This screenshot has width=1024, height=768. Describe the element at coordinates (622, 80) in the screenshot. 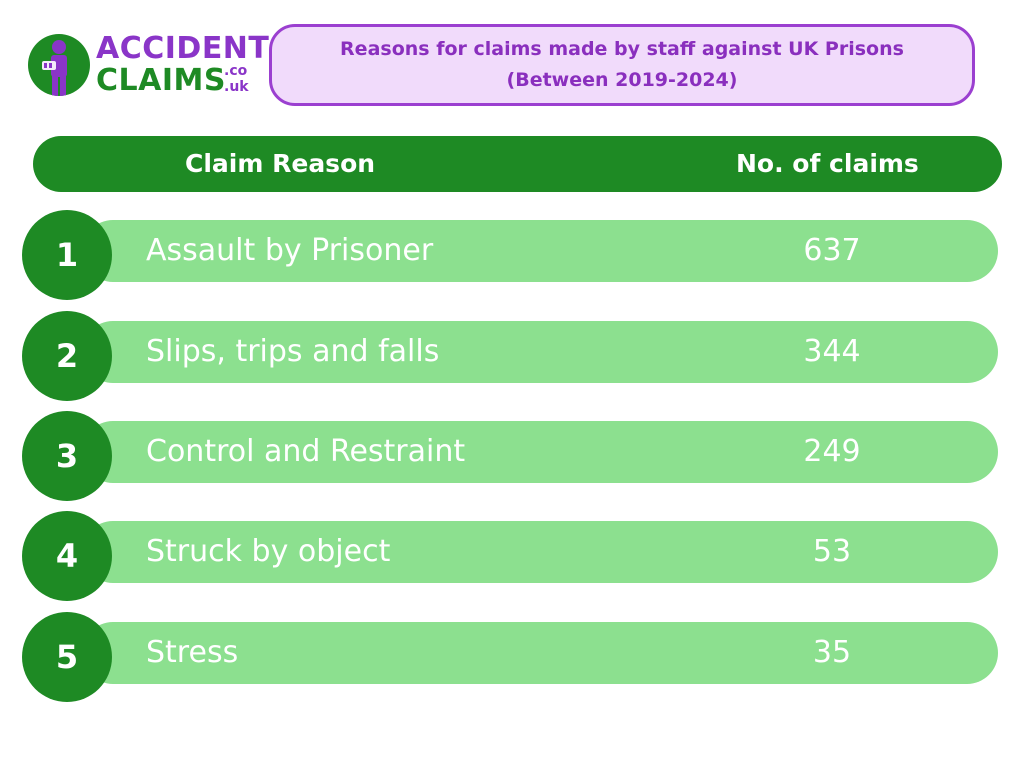

I see `page-subtitle: (Between 2019-2024)` at that location.